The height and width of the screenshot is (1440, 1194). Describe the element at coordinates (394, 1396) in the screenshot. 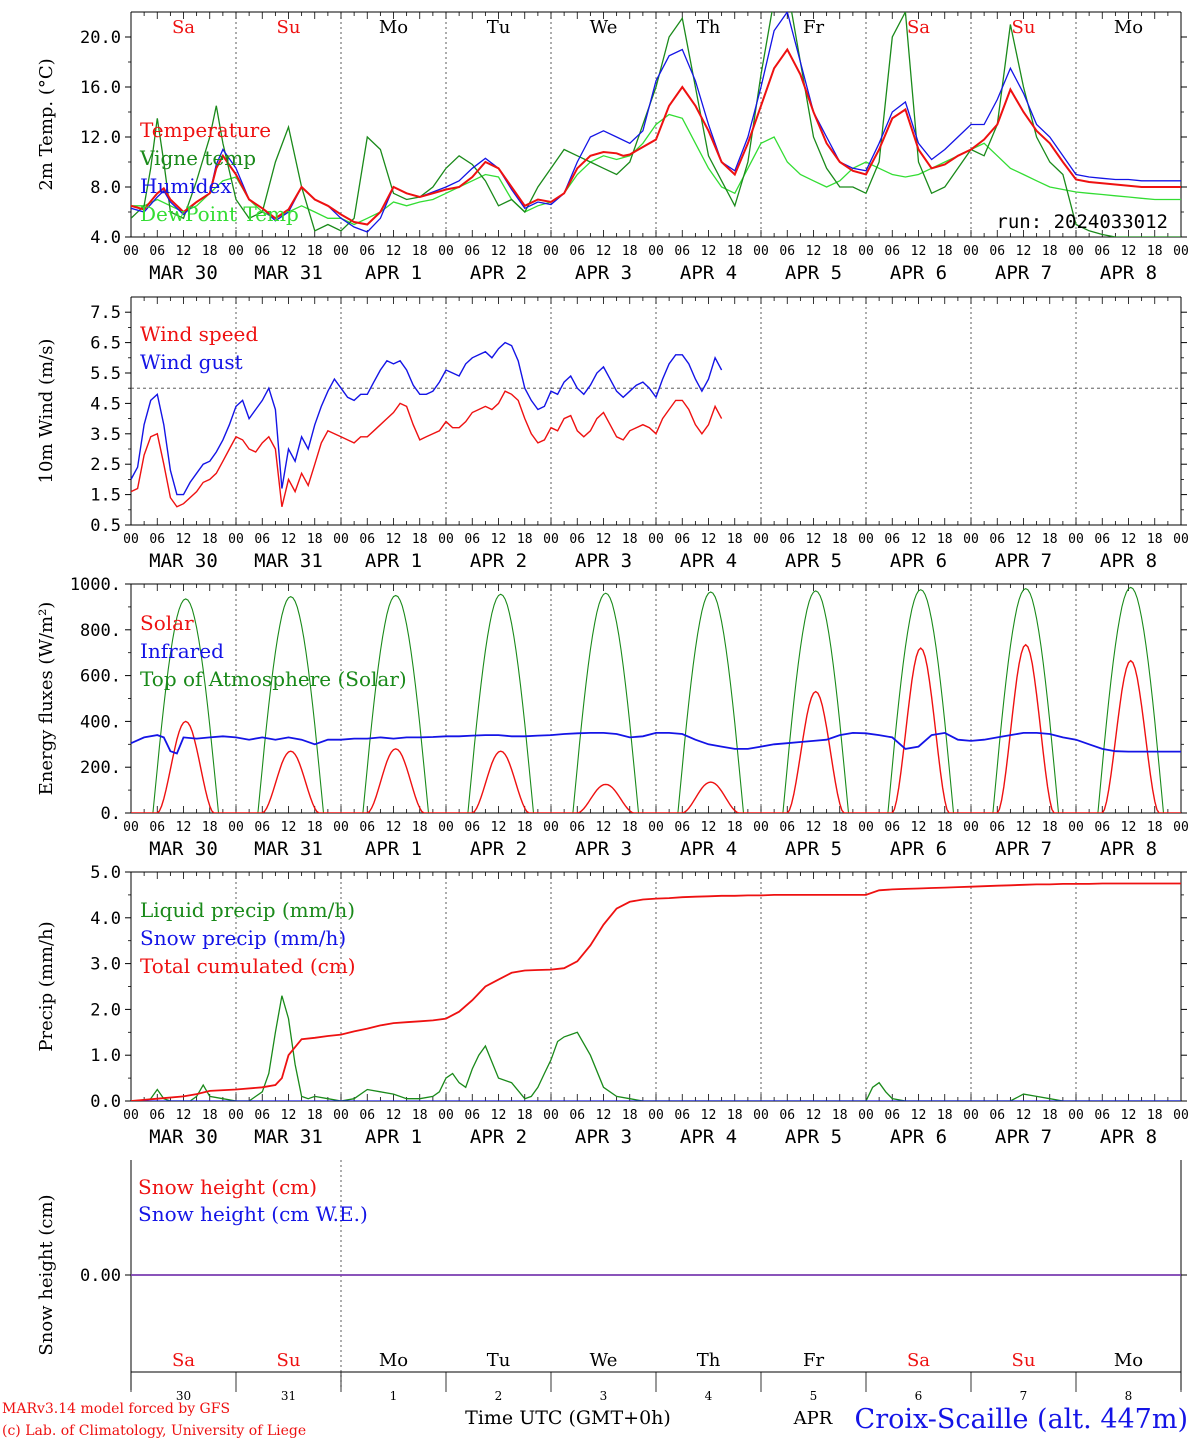

I see `day-number-label: 1` at that location.